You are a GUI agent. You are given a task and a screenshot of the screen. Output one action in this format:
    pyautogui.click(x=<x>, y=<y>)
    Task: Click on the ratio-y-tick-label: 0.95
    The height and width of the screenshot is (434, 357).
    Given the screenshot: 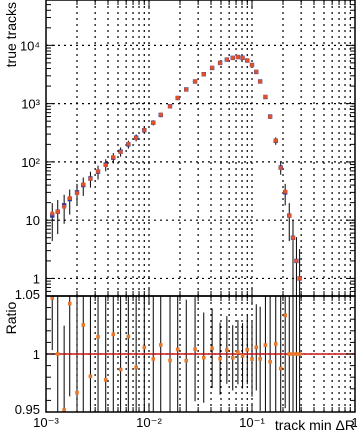 What is the action you would take?
    pyautogui.click(x=27, y=409)
    